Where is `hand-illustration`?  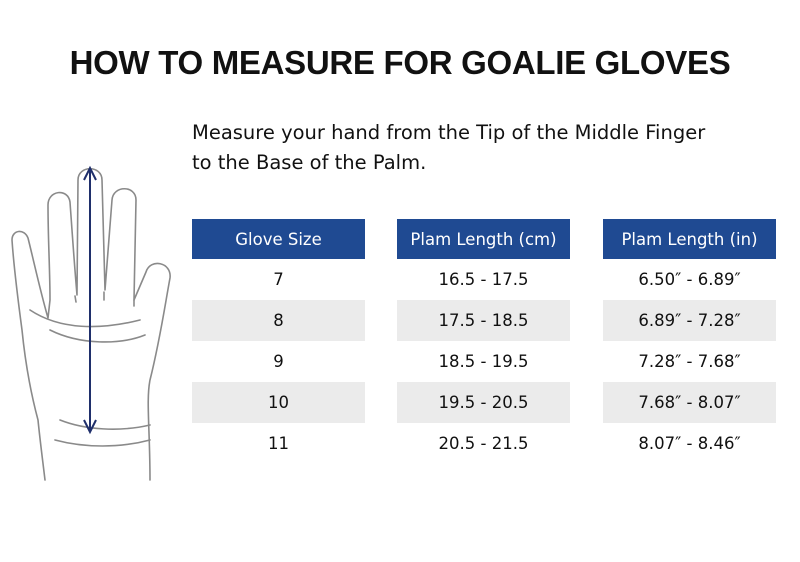
hand-illustration is located at coordinates (91, 323).